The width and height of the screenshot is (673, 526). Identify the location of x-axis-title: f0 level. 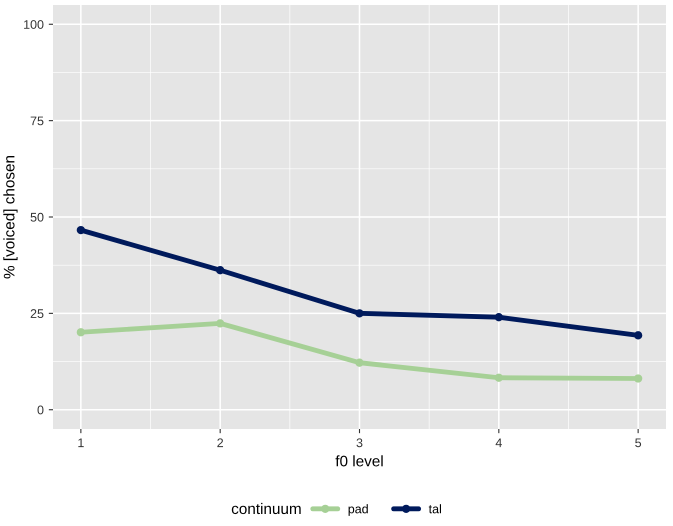
(359, 460).